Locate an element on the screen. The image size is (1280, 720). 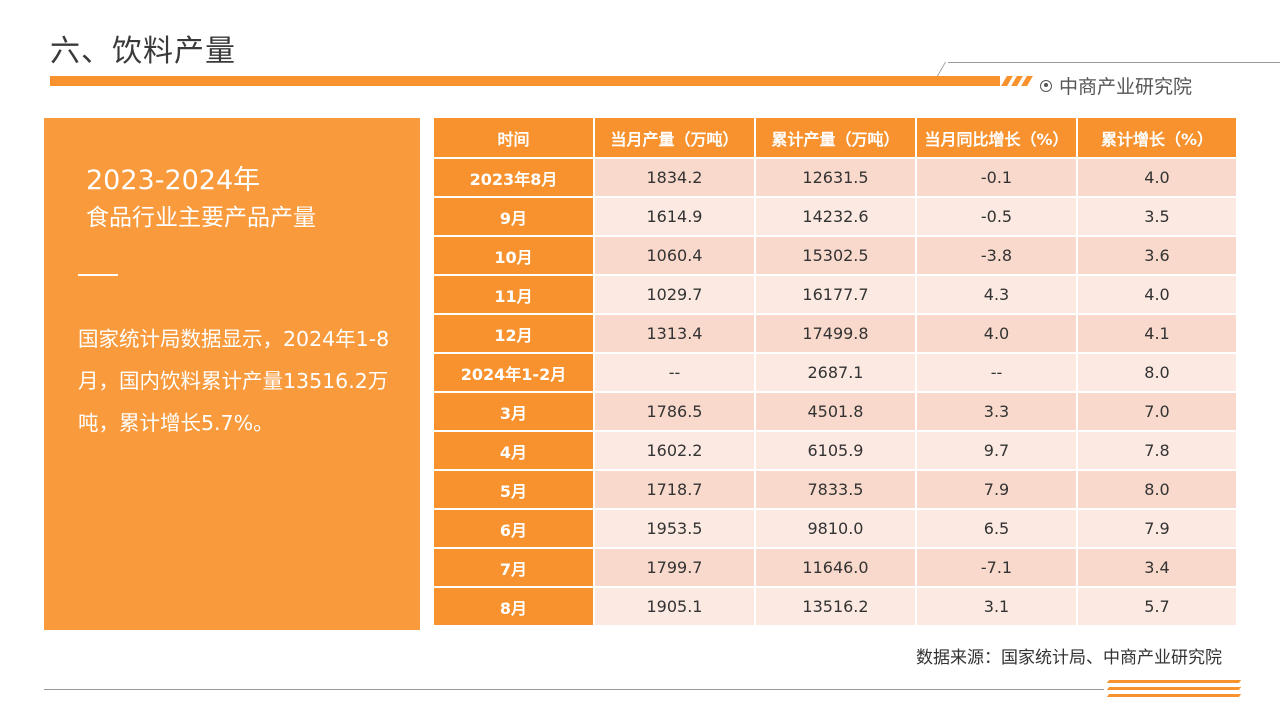
cell-cumulative-output: 6105.9 is located at coordinates (836, 451).